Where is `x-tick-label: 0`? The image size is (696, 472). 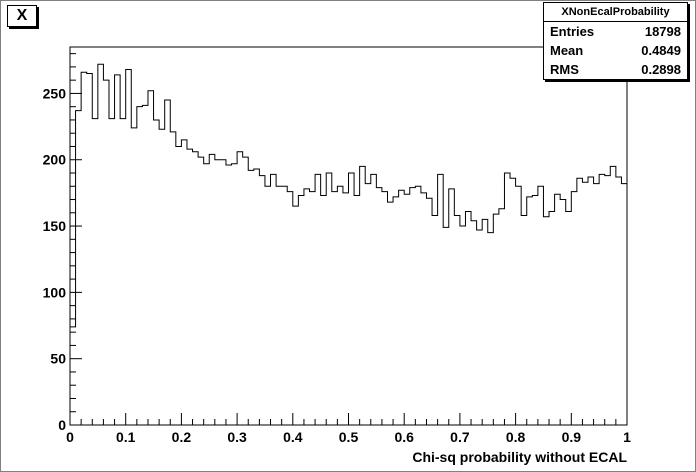
x-tick-label: 0 is located at coordinates (70, 437).